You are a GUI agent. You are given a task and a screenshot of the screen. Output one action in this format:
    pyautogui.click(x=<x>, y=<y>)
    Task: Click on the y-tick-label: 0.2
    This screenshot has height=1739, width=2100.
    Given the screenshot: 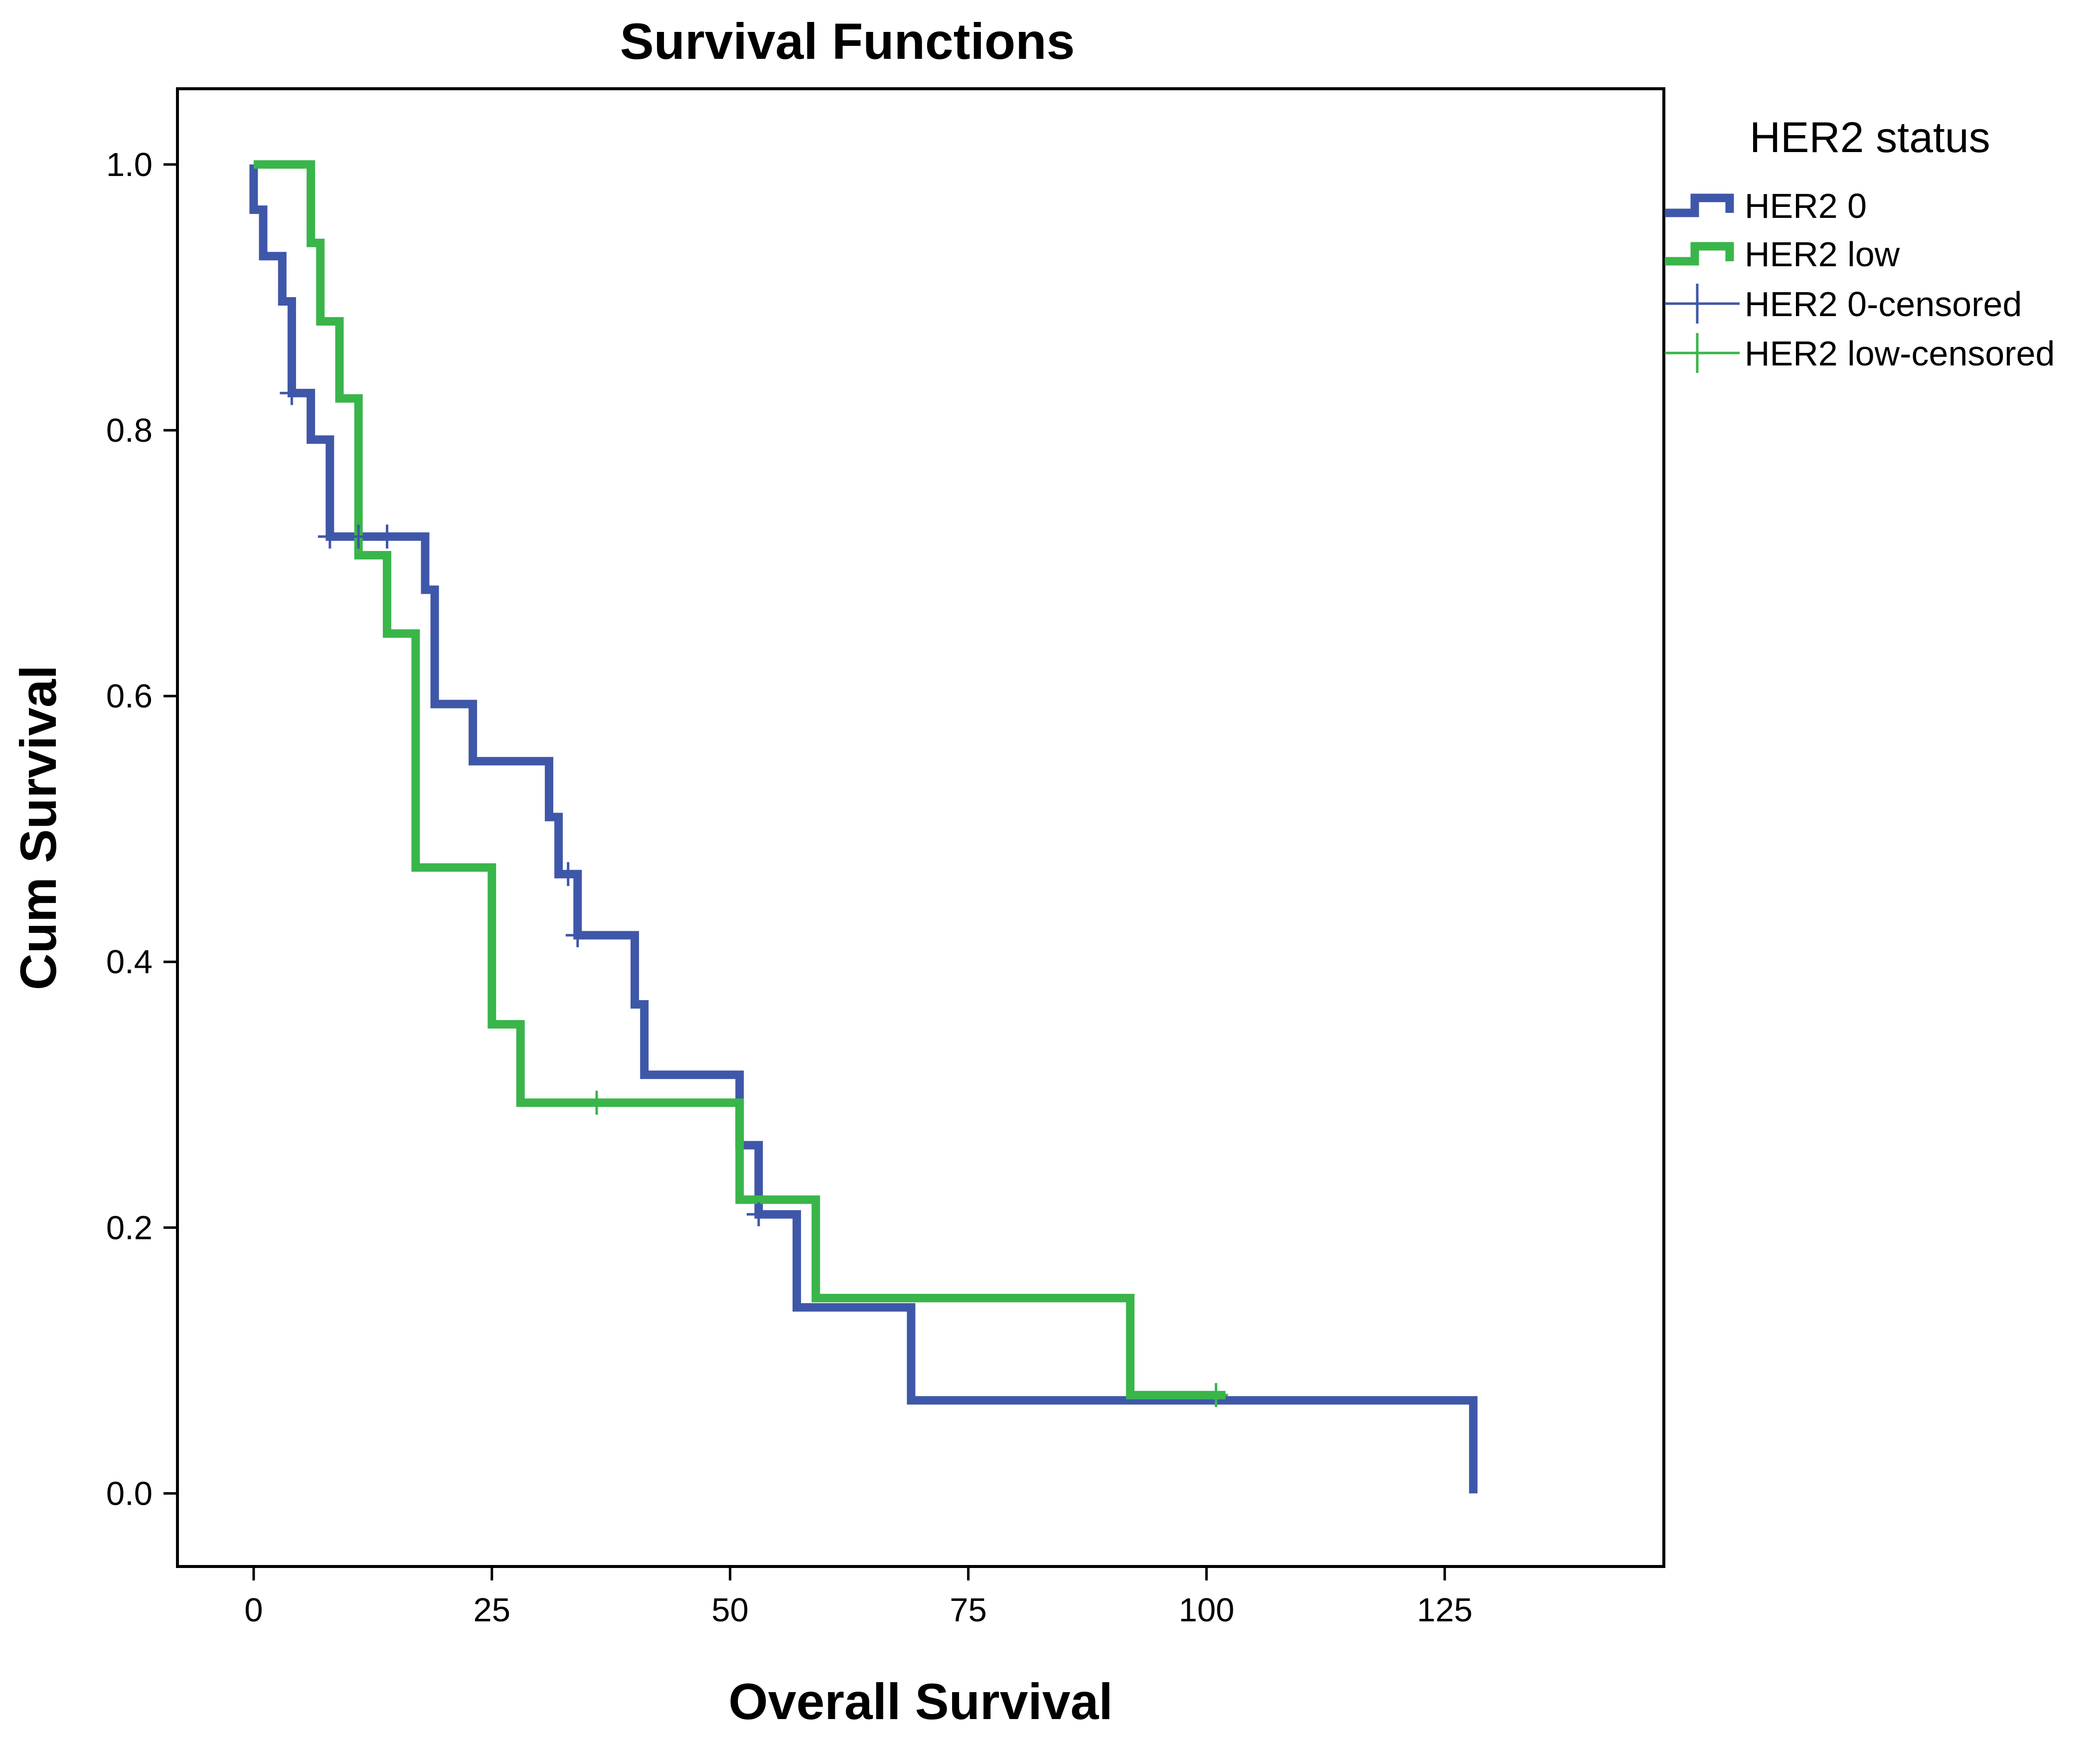 What is the action you would take?
    pyautogui.click(x=129, y=1227)
    